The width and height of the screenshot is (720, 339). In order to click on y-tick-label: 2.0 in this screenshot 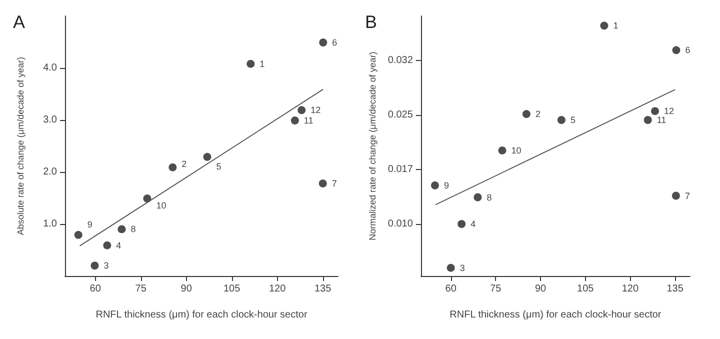, I will do `click(50, 172)`.